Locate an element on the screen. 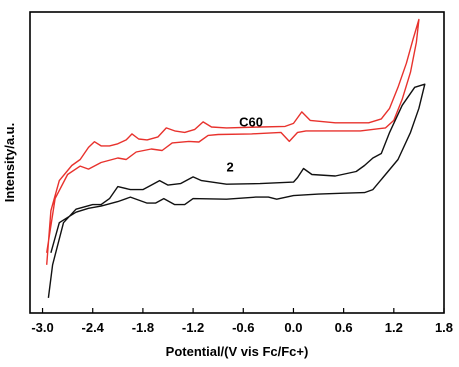 The height and width of the screenshot is (367, 459). x-tick-label: 1.8 is located at coordinates (444, 327).